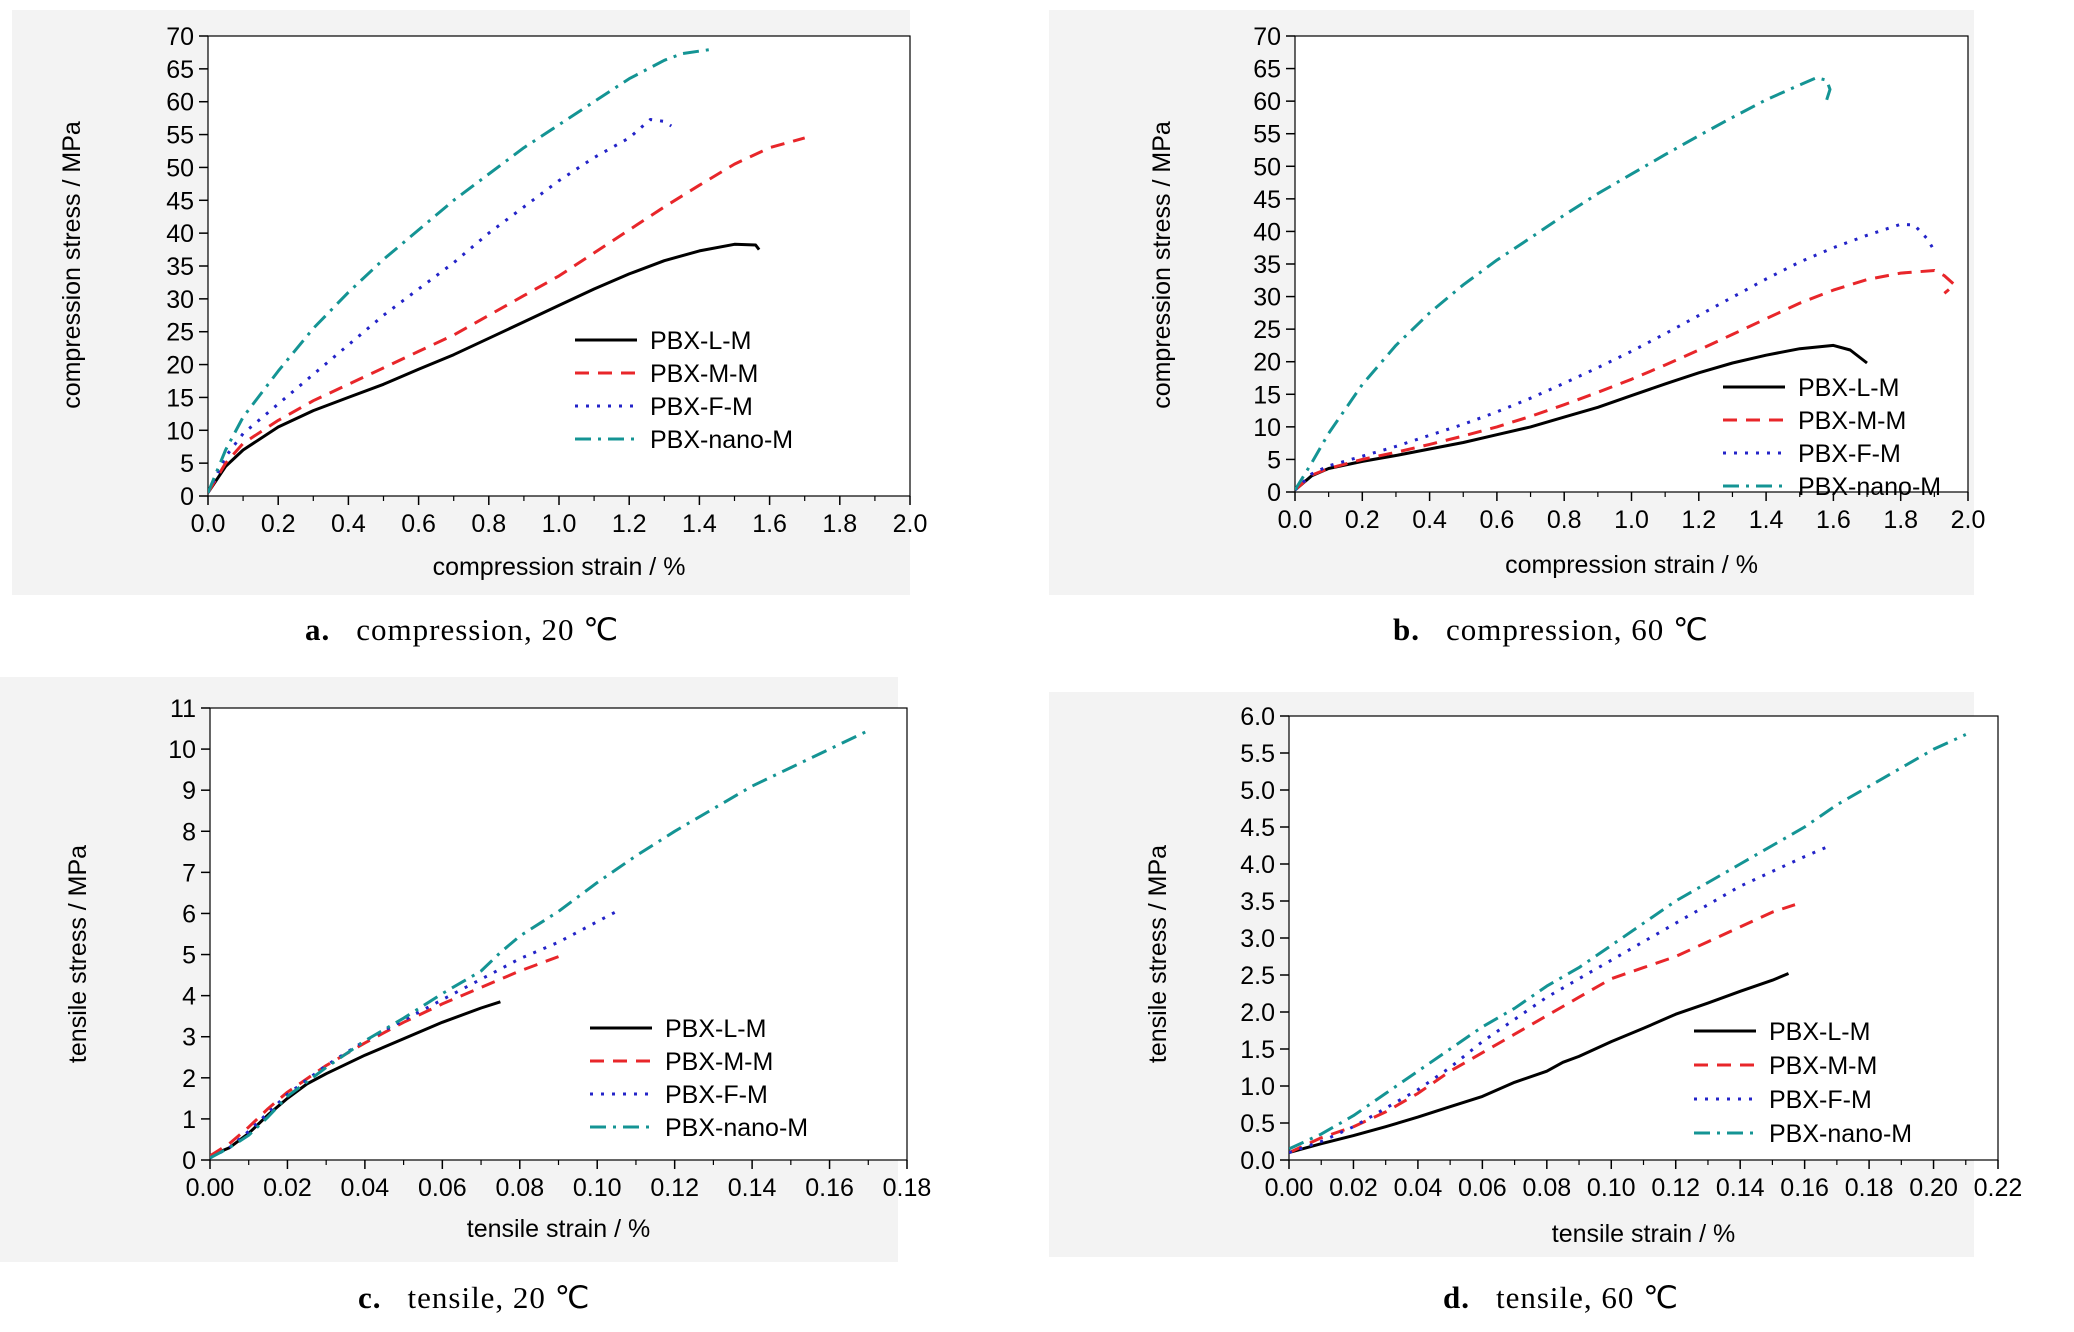 The width and height of the screenshot is (2074, 1332). I want to click on series-line-pbx-l-m, so click(1539, 1063).